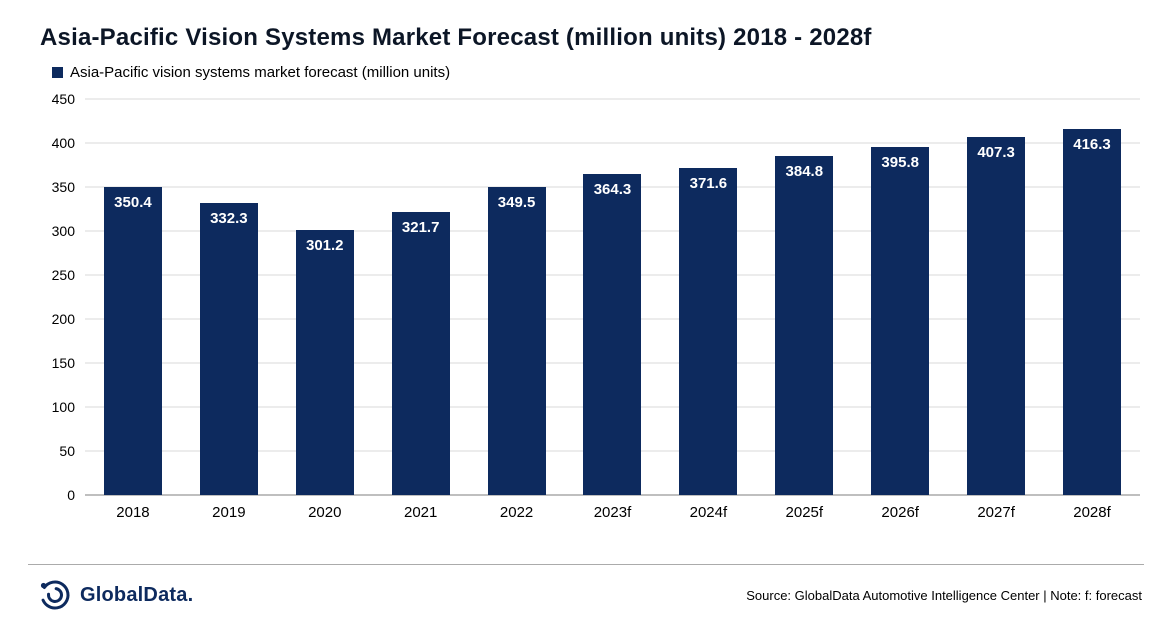  What do you see at coordinates (133, 512) in the screenshot?
I see `x-tick-label: 2018` at bounding box center [133, 512].